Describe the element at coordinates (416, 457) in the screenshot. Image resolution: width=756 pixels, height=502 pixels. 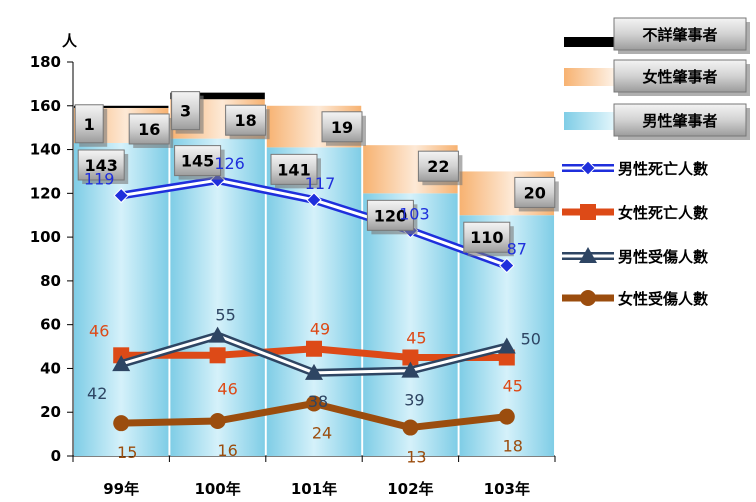
I see `line-value-label: 13` at that location.